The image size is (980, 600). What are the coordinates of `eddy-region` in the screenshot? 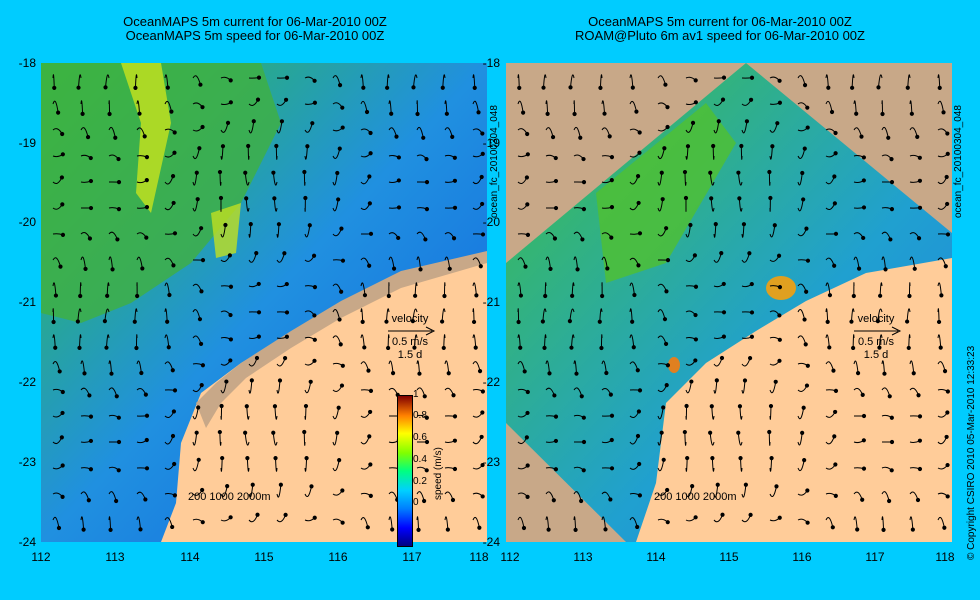 It's located at (161, 193).